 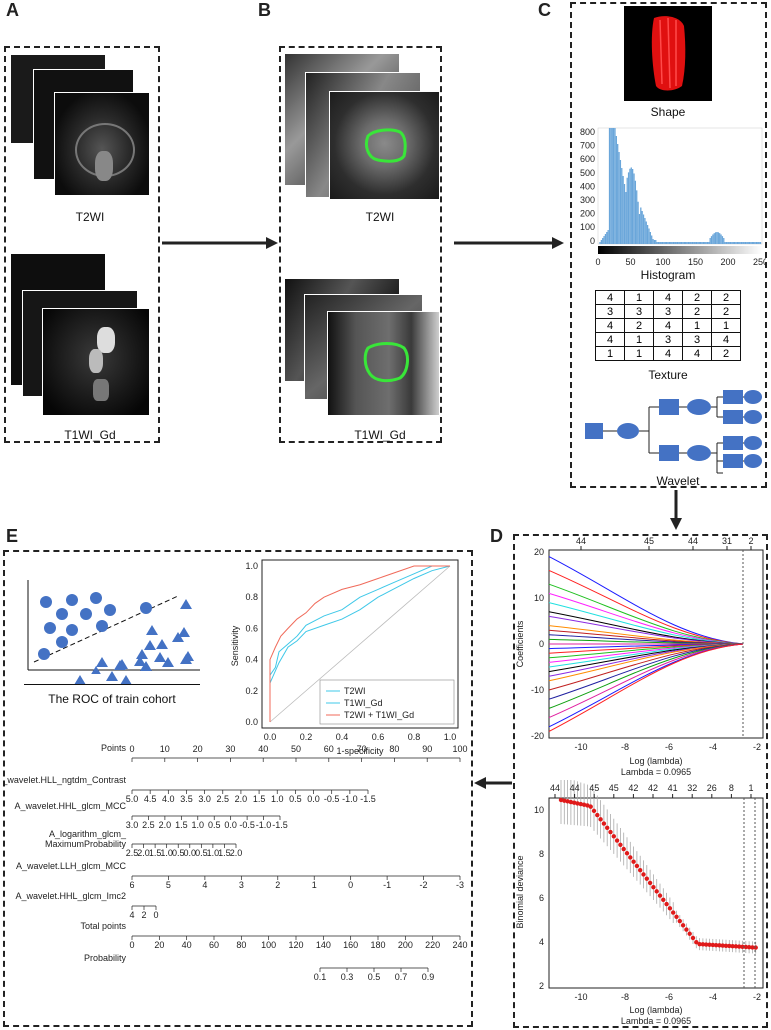 What do you see at coordinates (405, 945) in the screenshot?
I see `nomogram-tick-label: 200` at bounding box center [405, 945].